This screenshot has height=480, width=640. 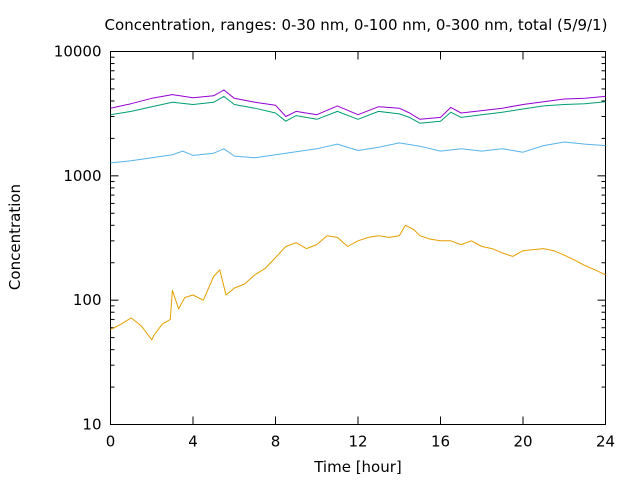 I want to click on y-tick-label: 10, so click(x=91, y=425).